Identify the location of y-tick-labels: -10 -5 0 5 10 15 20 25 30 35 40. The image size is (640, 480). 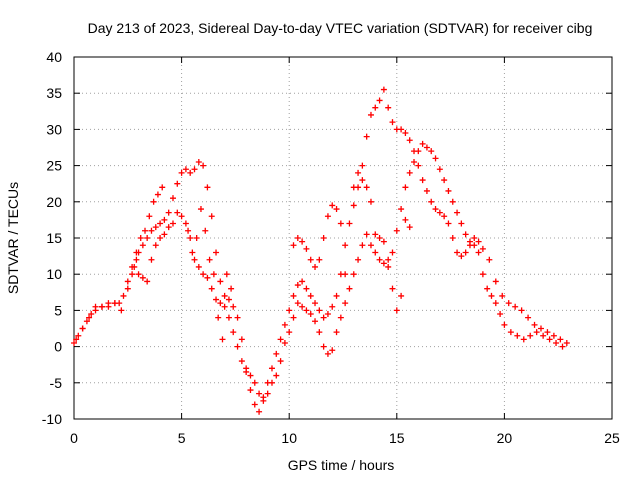
(52, 238).